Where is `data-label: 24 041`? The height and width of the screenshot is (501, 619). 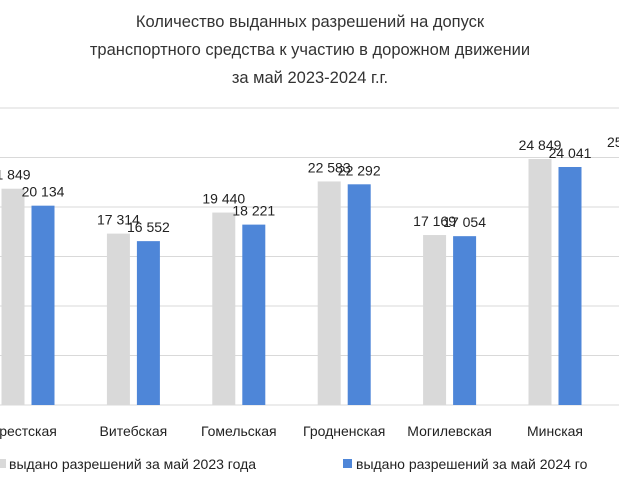
data-label: 24 041 is located at coordinates (570, 153).